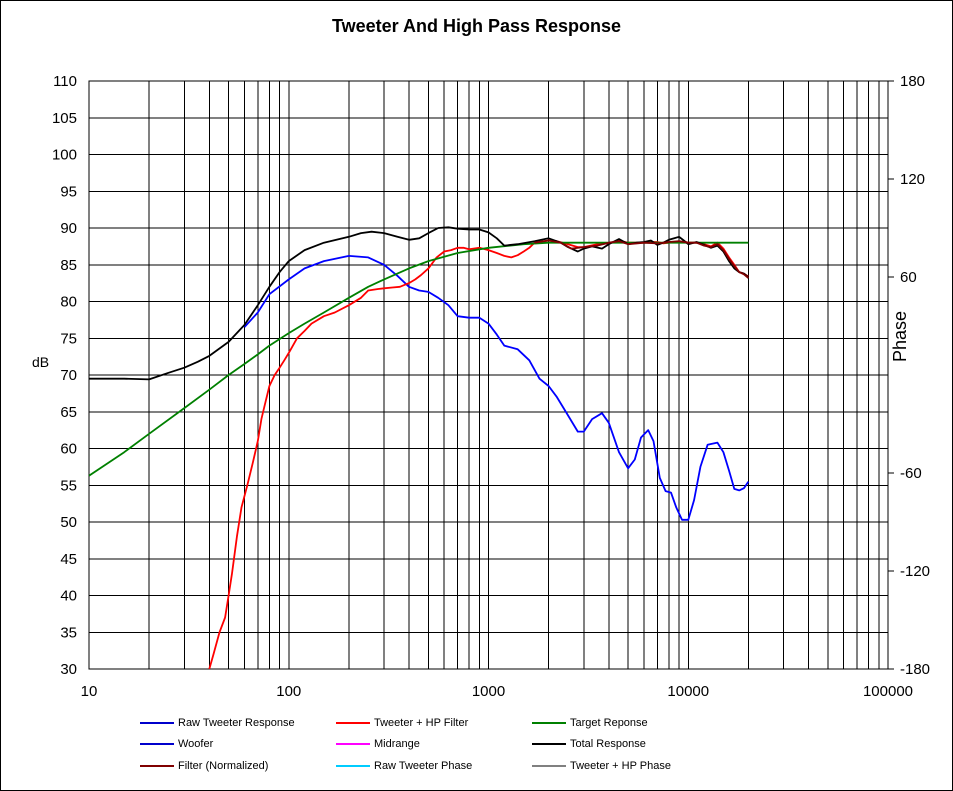  I want to click on legend-label: Total Response, so click(608, 744).